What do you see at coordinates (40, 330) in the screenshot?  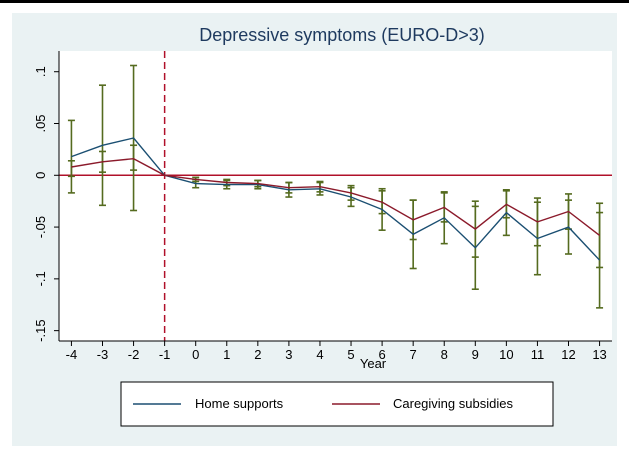 I see `y-tick-label: -.15` at bounding box center [40, 330].